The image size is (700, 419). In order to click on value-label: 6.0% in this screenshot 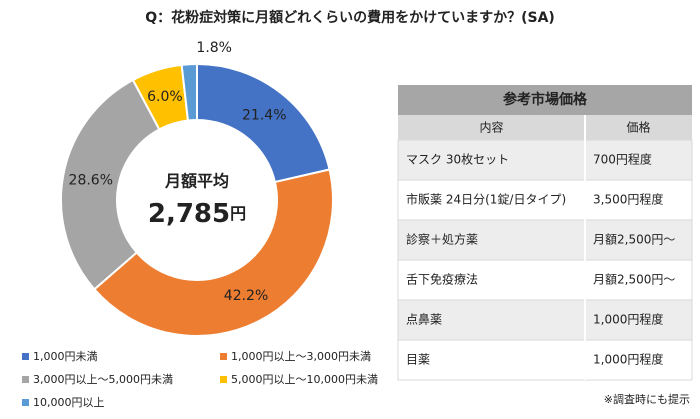, I will do `click(165, 97)`.